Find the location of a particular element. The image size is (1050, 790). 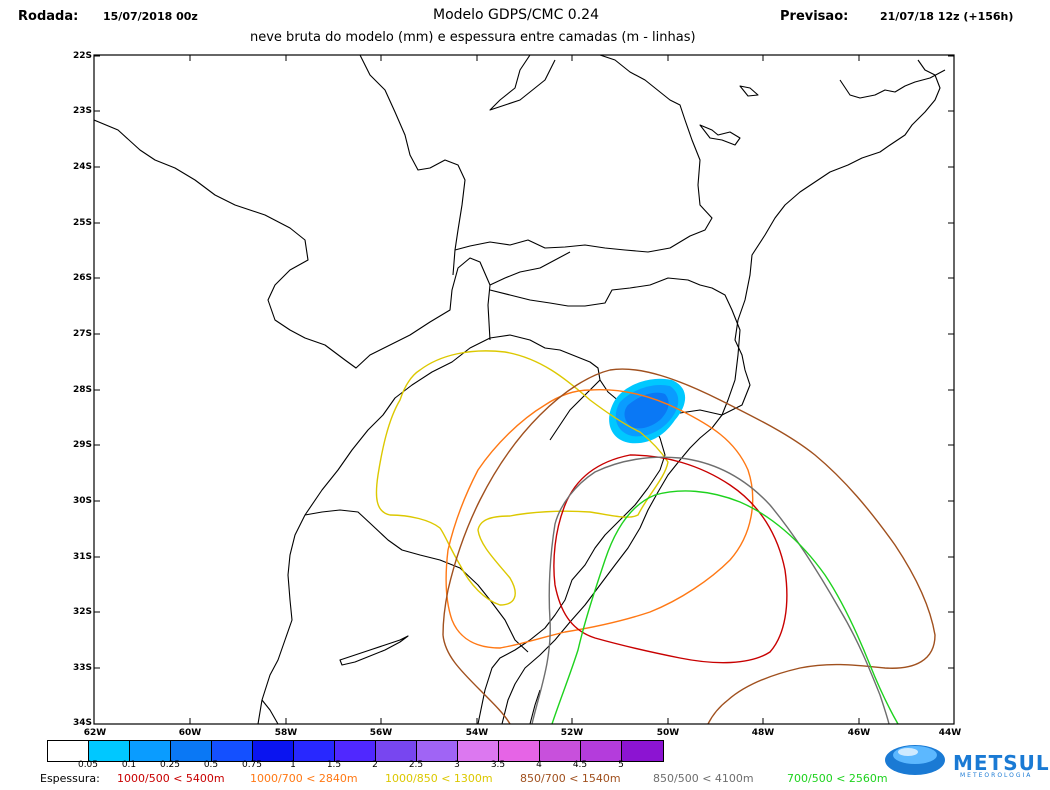

lat-label: 25S is located at coordinates (82, 223).